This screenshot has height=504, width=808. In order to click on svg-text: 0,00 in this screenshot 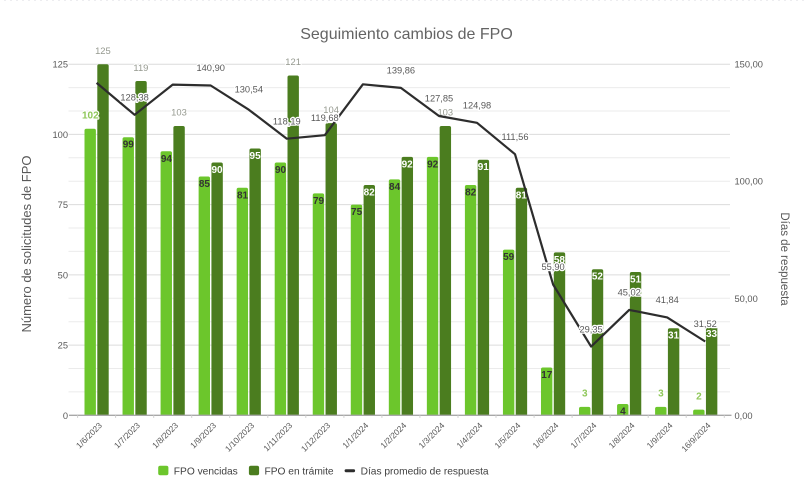, I will do `click(744, 416)`.